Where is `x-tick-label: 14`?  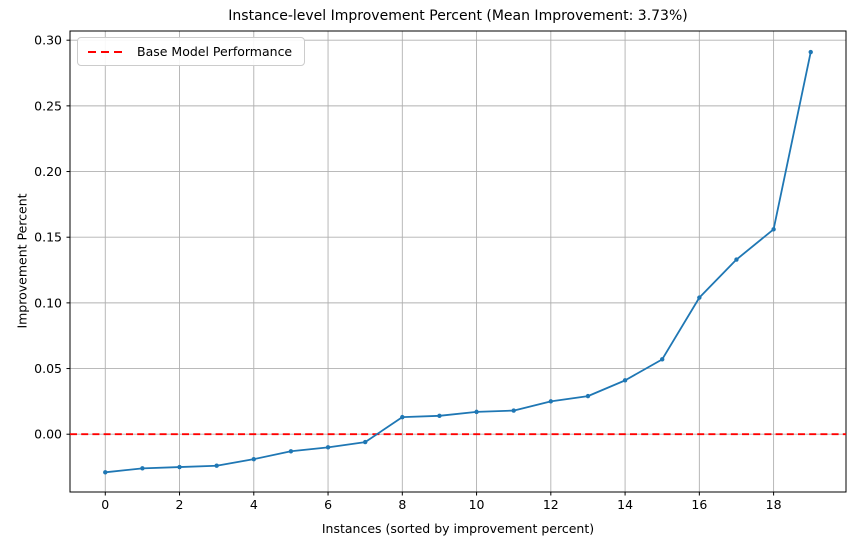 x-tick-label: 14 is located at coordinates (625, 504).